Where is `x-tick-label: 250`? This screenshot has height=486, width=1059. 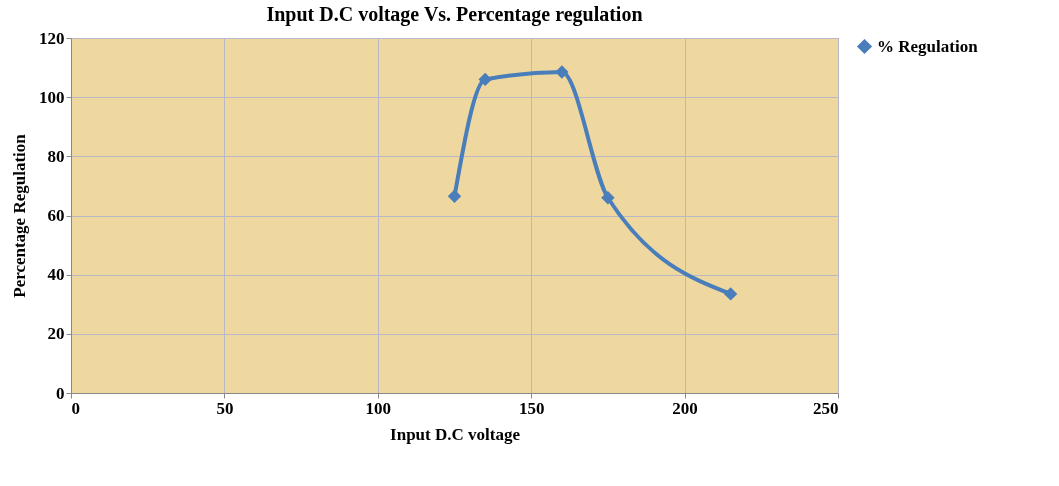
x-tick-label: 250 is located at coordinates (826, 408).